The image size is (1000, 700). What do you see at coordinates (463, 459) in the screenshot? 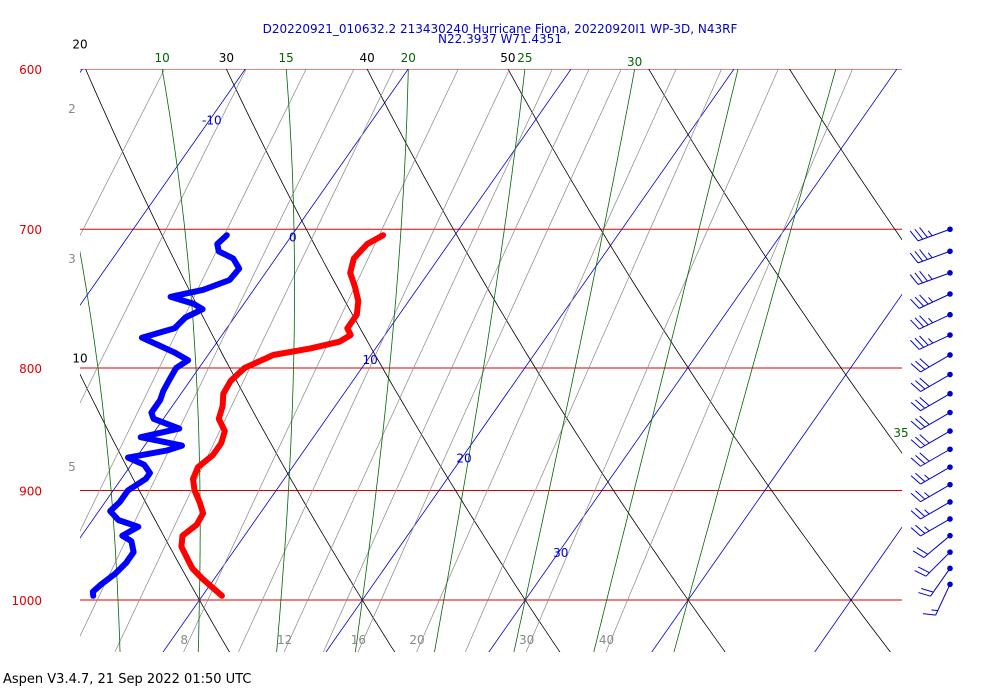
I see `isotherm-label: 20` at bounding box center [463, 459].